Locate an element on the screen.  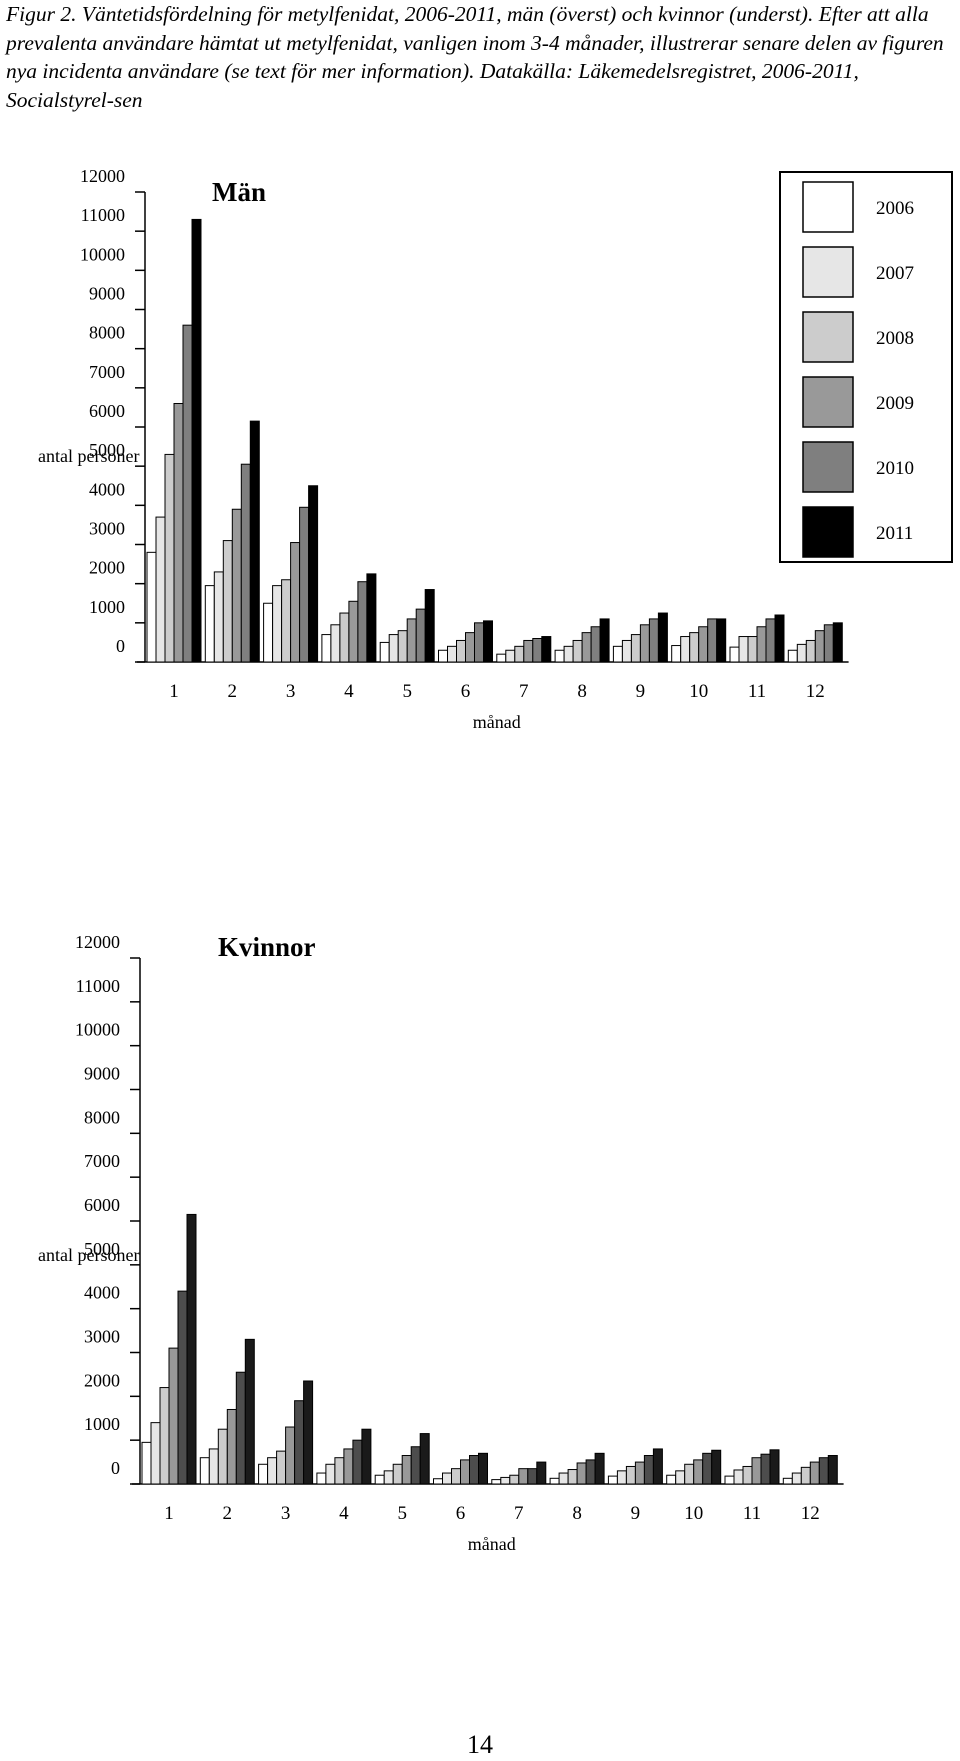
y-tick-label: 8000 is located at coordinates (107, 333).